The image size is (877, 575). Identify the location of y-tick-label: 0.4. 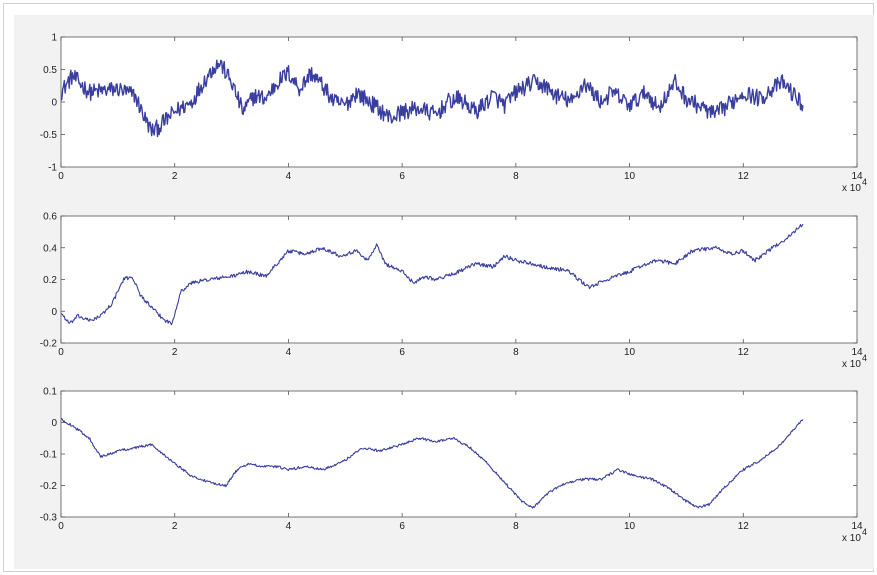
(50, 248).